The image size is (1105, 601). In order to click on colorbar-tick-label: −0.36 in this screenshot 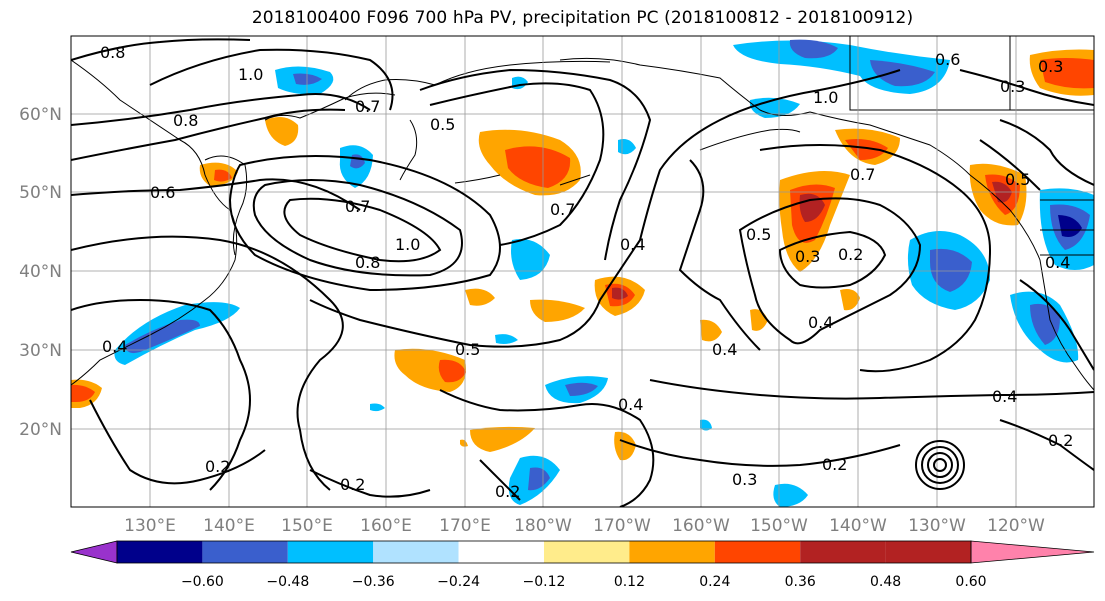, I will do `click(373, 582)`.